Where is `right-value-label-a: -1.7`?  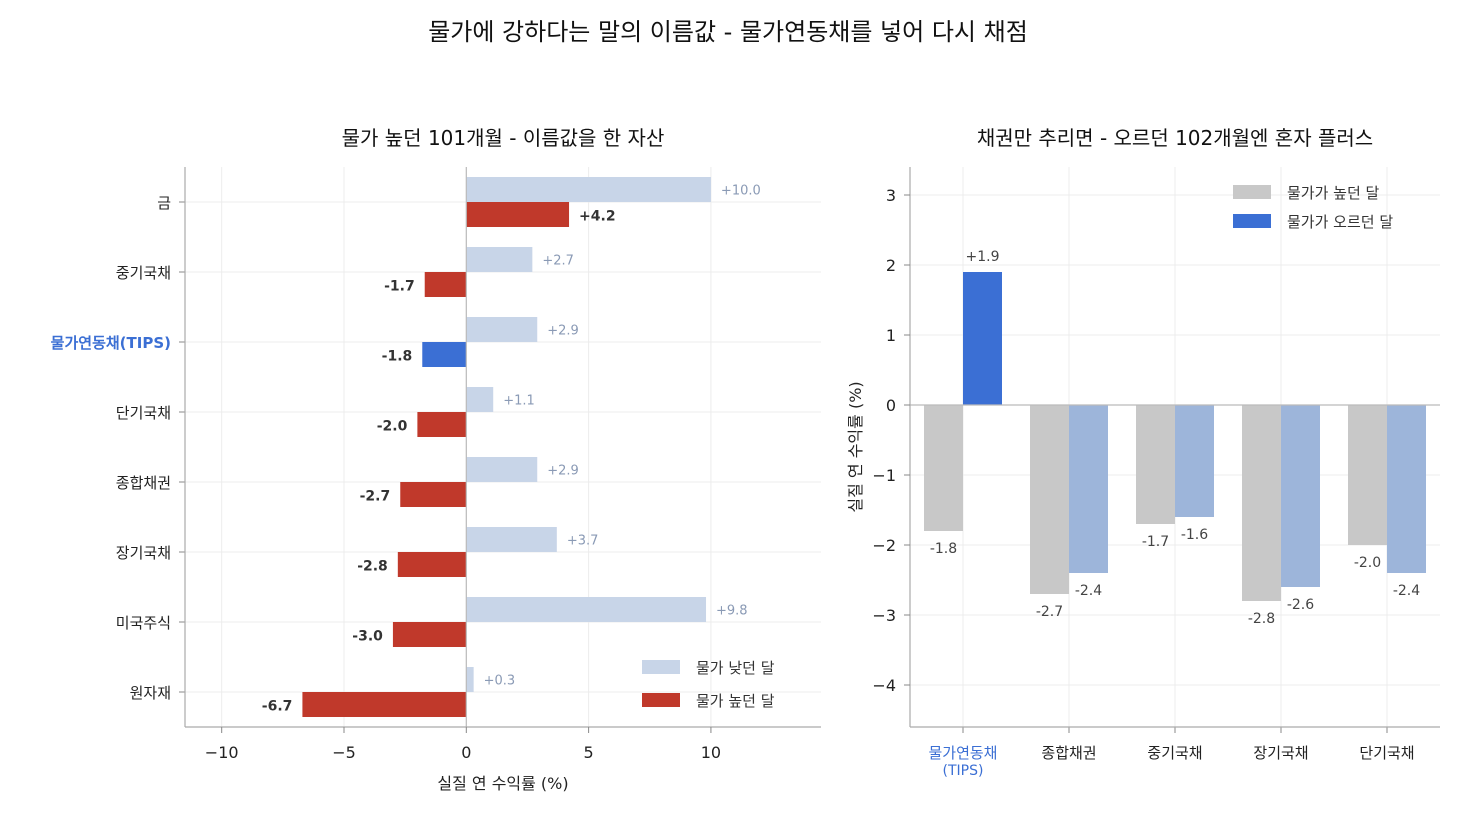
right-value-label-a: -1.7 is located at coordinates (1155, 542).